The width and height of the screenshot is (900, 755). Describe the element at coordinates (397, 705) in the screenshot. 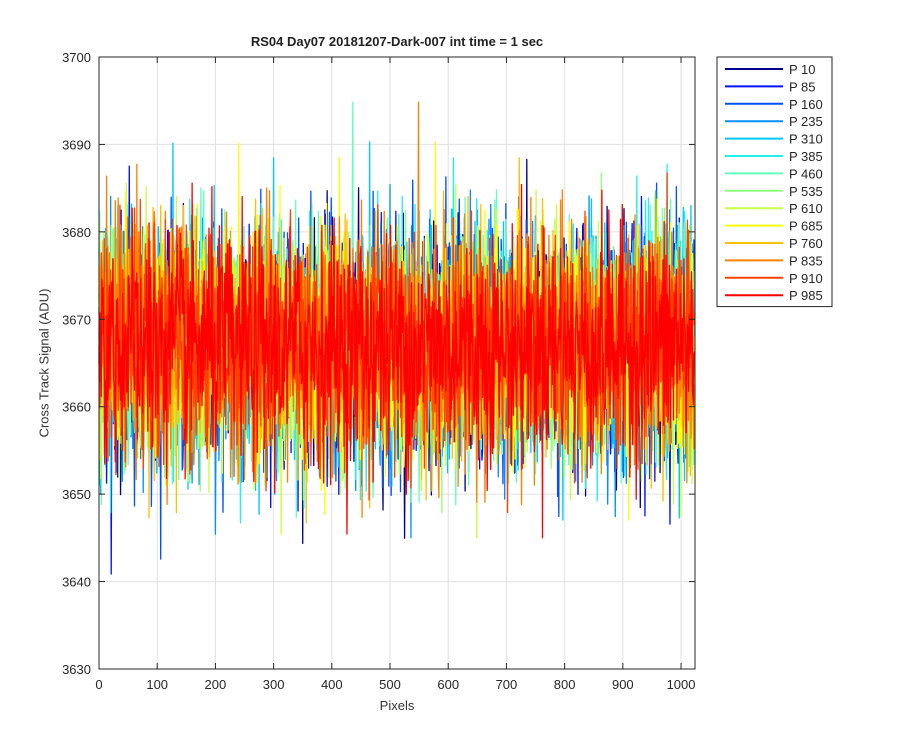

I see `x-axis-label: Pixels` at that location.